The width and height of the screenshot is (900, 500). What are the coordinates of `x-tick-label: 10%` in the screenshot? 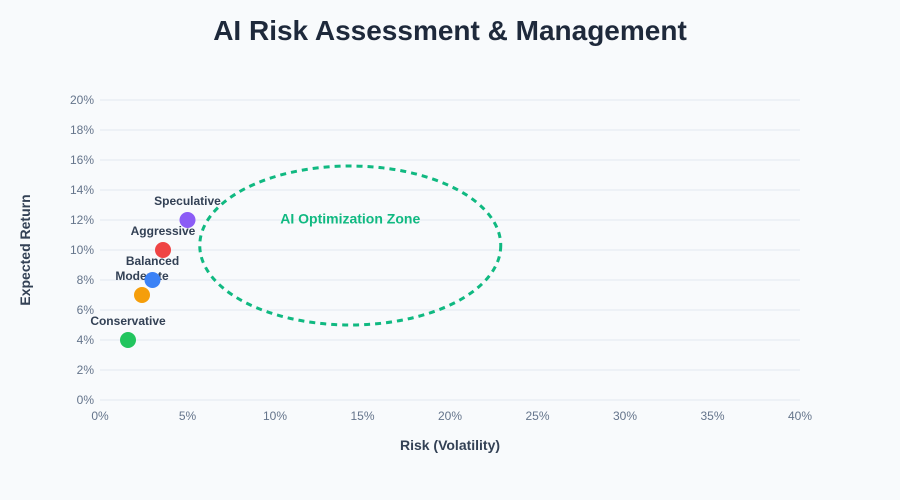 It's located at (275, 416).